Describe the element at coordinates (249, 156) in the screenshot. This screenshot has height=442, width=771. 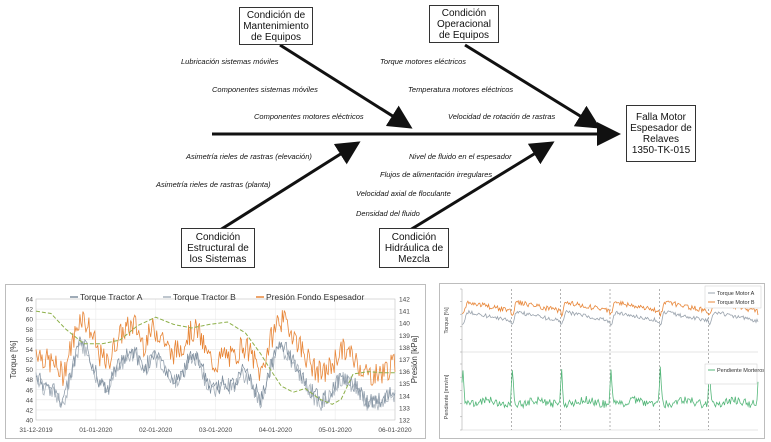
I see `cause-label: Asimetría rieles de rastras (elevación)` at that location.